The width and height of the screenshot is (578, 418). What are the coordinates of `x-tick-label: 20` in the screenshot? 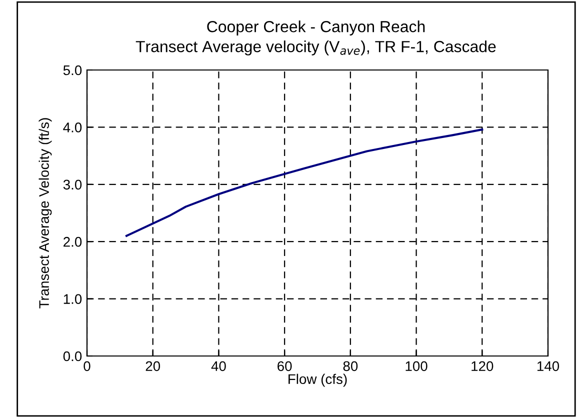 It's located at (153, 366).